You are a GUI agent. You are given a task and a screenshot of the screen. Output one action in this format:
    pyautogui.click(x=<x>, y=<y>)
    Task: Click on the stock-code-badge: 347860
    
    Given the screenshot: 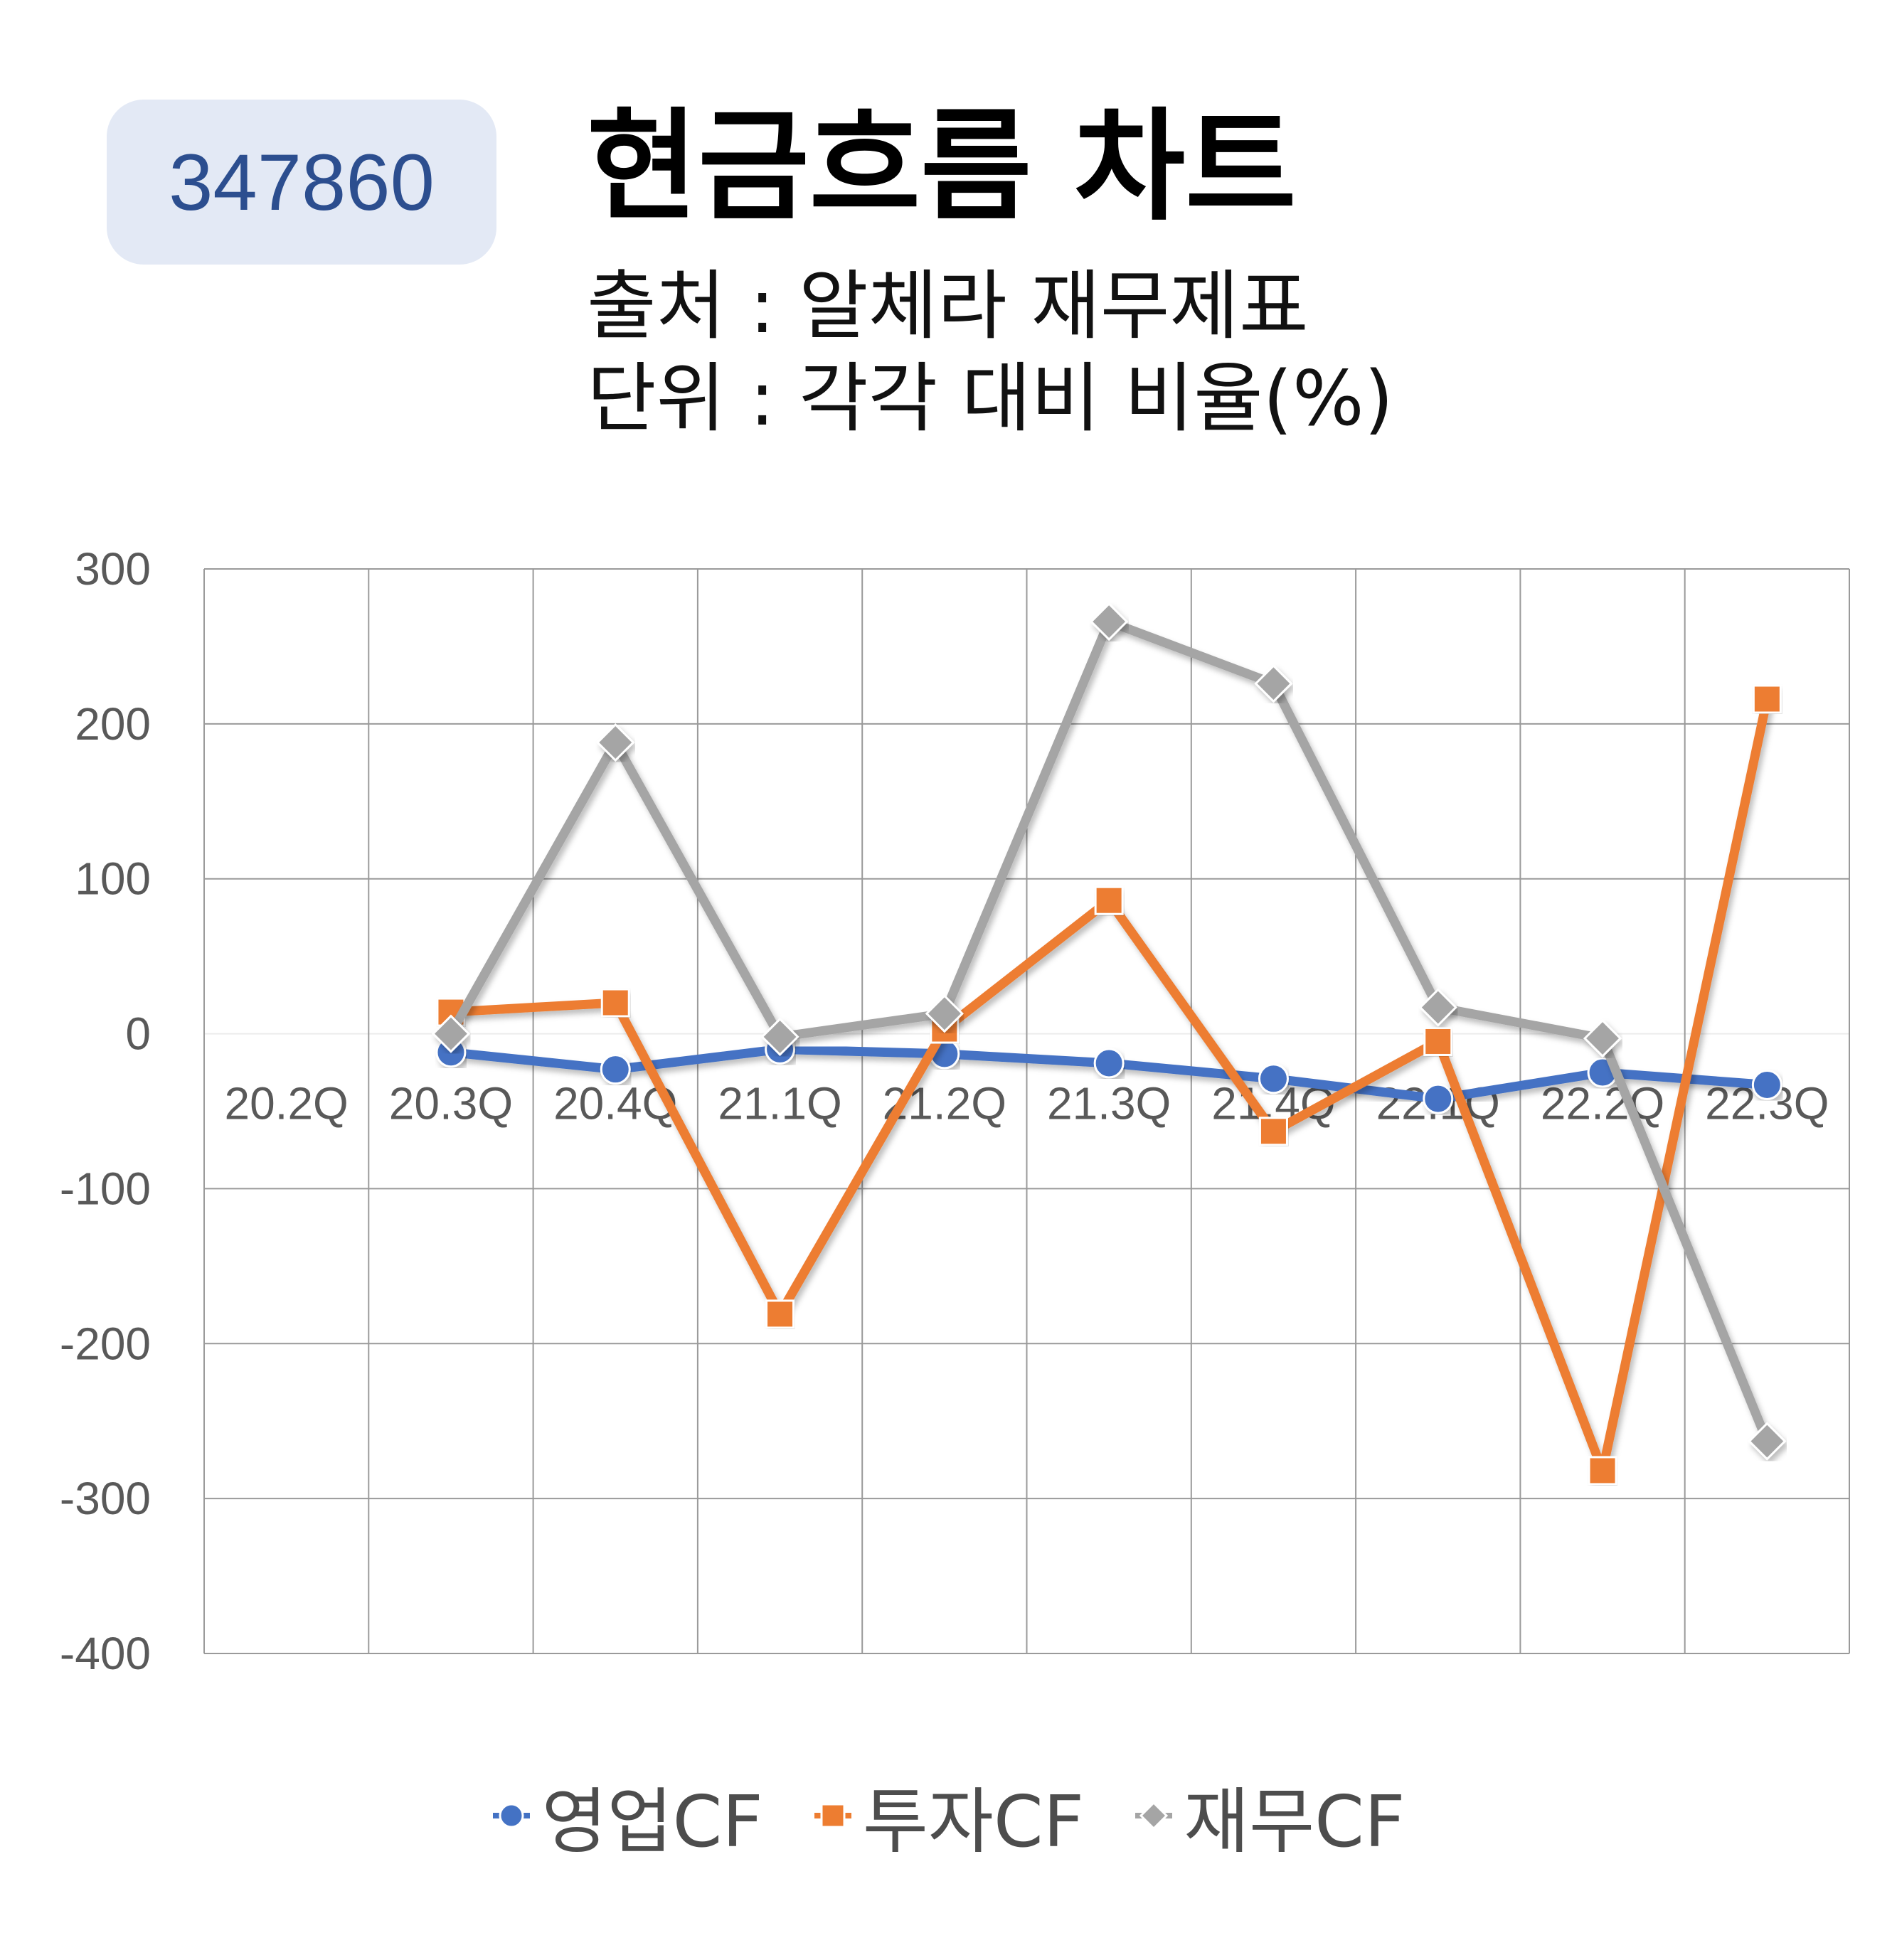 What is the action you would take?
    pyautogui.click(x=302, y=182)
    